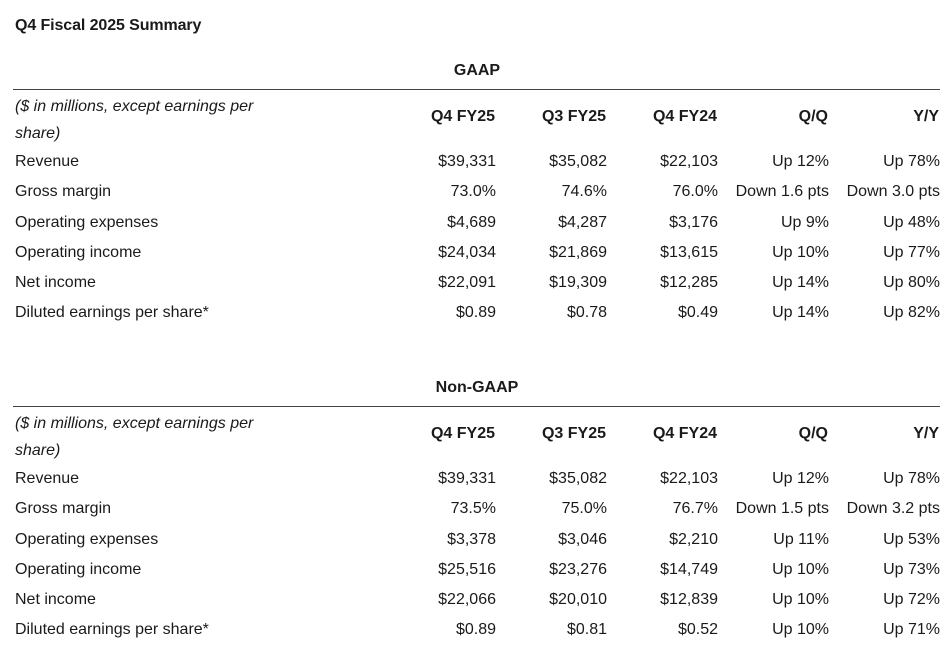 The image size is (944, 655). Describe the element at coordinates (689, 252) in the screenshot. I see `cell-q4fy24: $13,615` at that location.